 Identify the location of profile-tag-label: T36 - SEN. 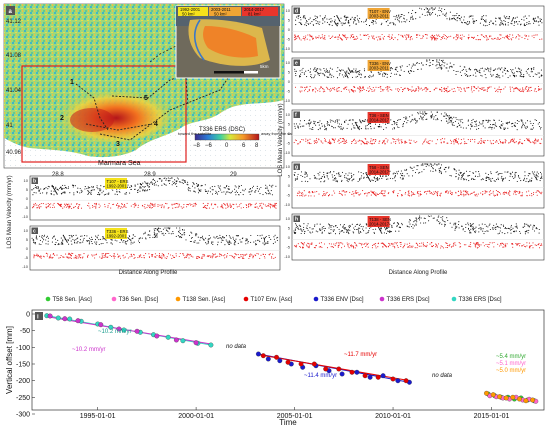
(379, 115).